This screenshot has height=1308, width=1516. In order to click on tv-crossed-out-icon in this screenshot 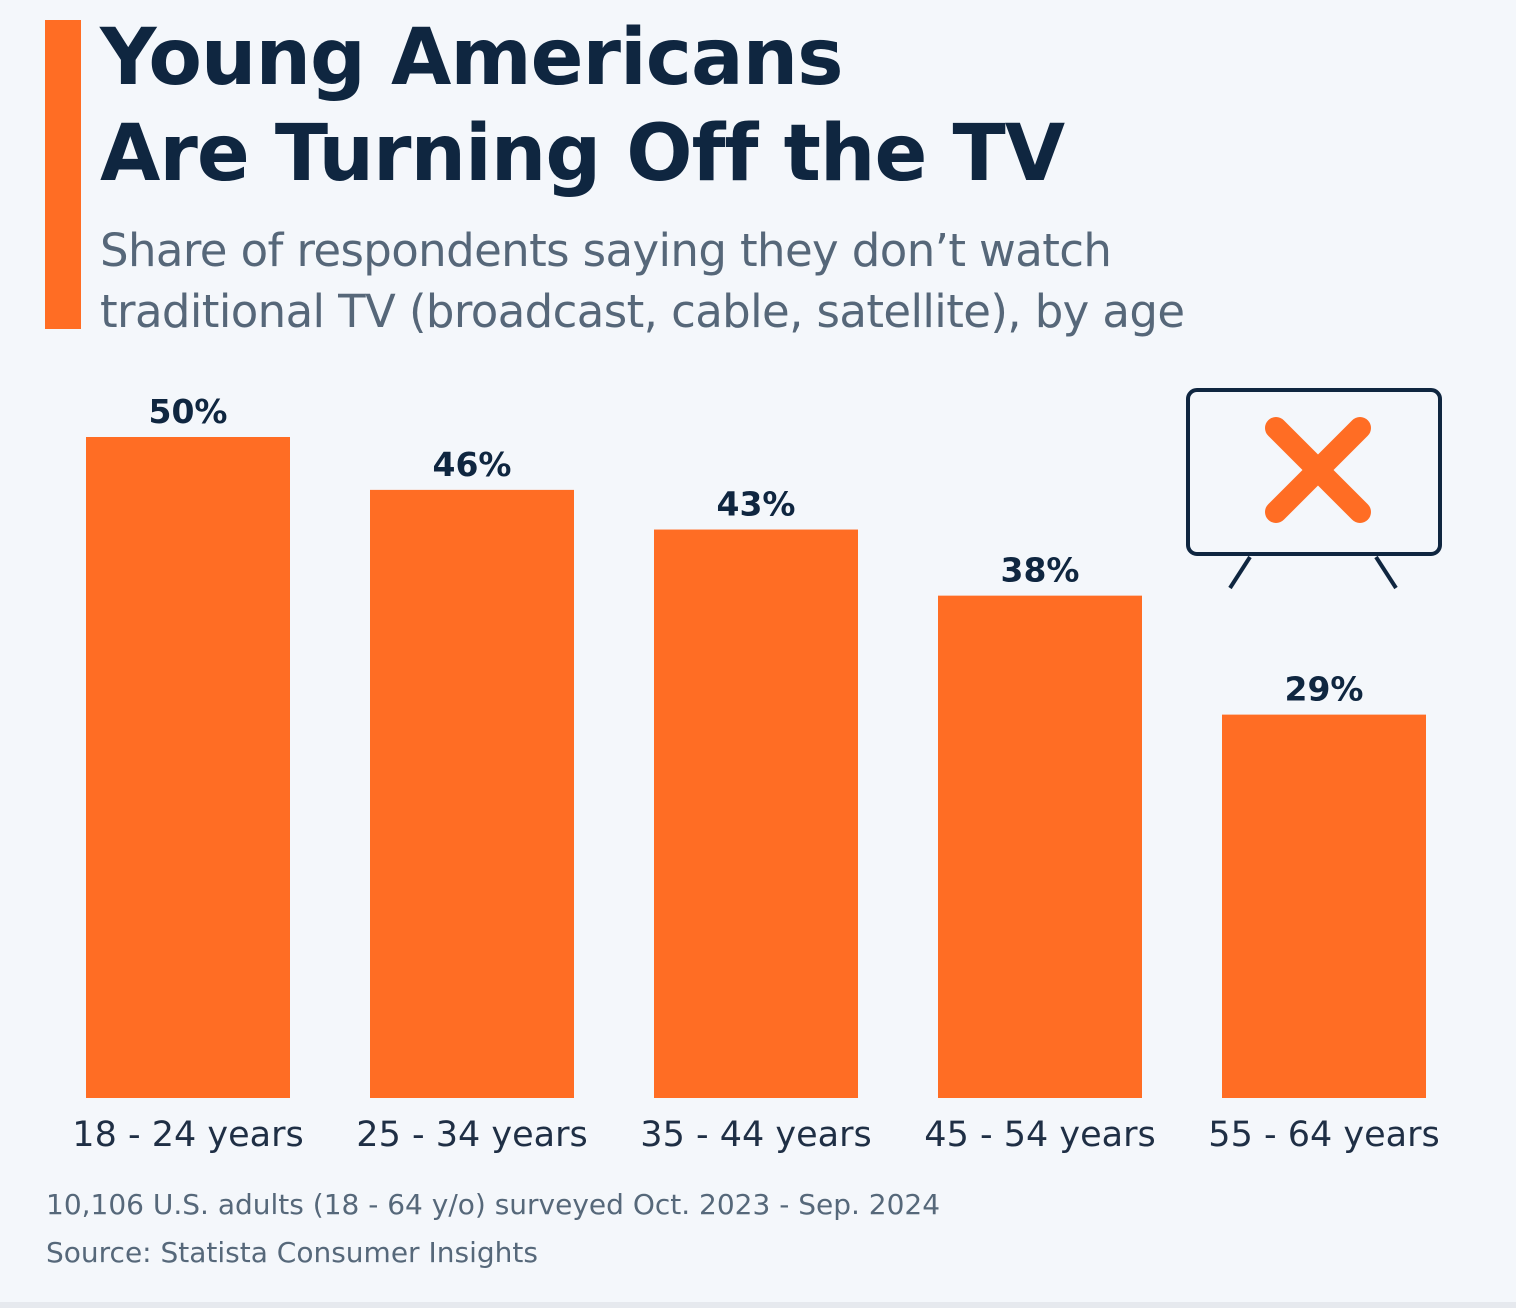, I will do `click(1314, 489)`.